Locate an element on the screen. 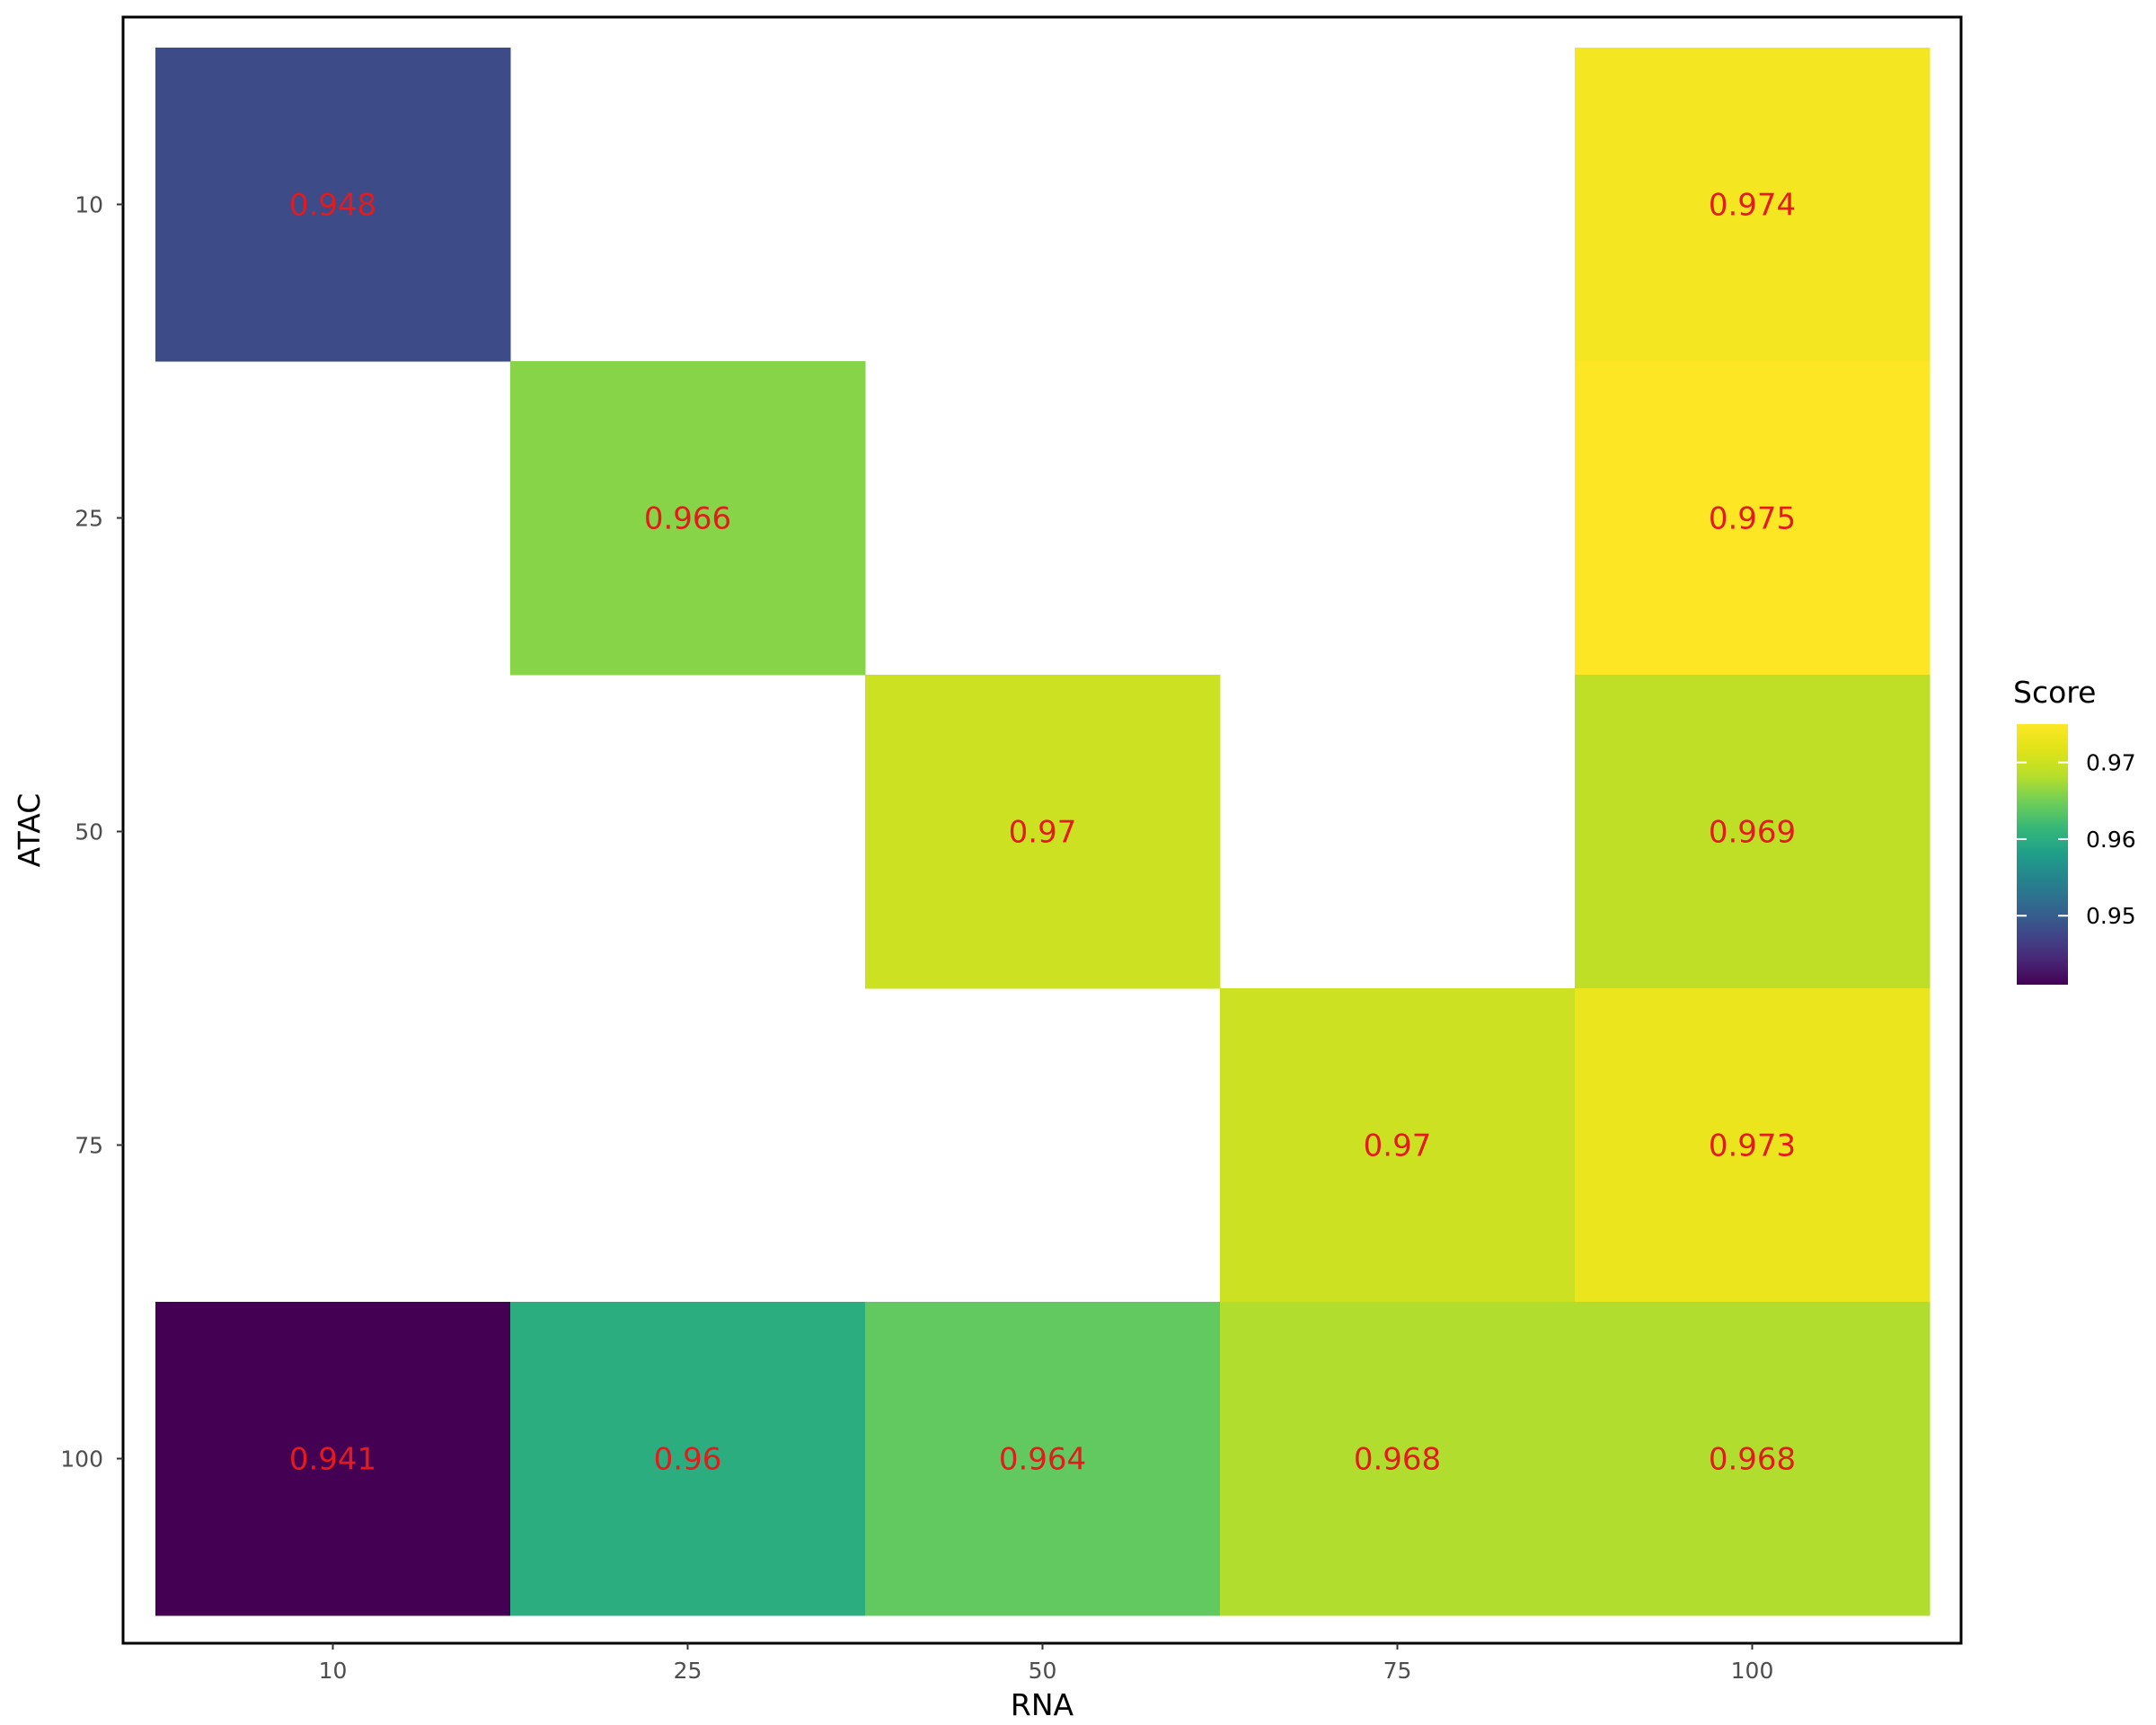 Image resolution: width=2156 pixels, height=1725 pixels. legend-ticks: 0.95 0.96 0.97 is located at coordinates (2076, 839).